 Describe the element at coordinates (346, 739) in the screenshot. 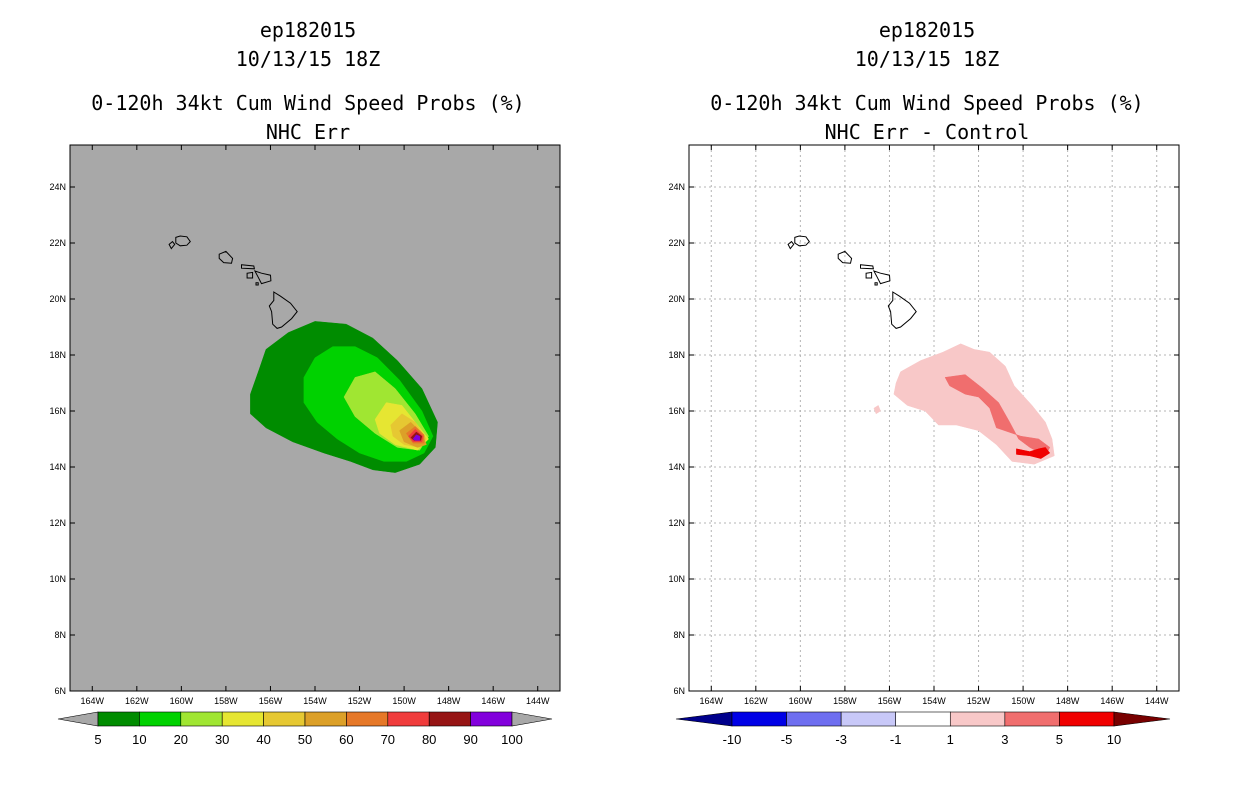

I see `colorbar-label: 60` at that location.